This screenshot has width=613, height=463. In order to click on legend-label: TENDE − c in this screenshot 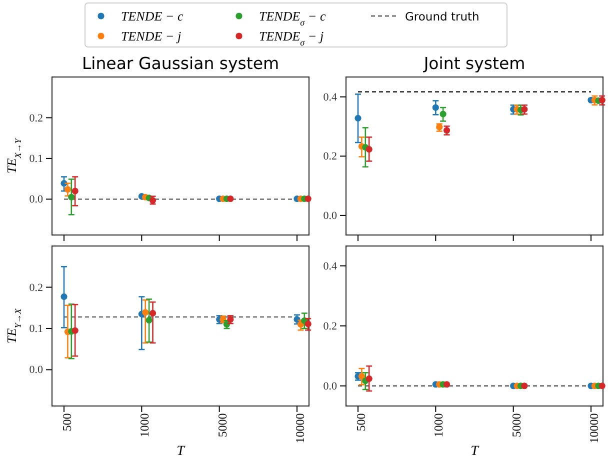, I will do `click(152, 16)`.